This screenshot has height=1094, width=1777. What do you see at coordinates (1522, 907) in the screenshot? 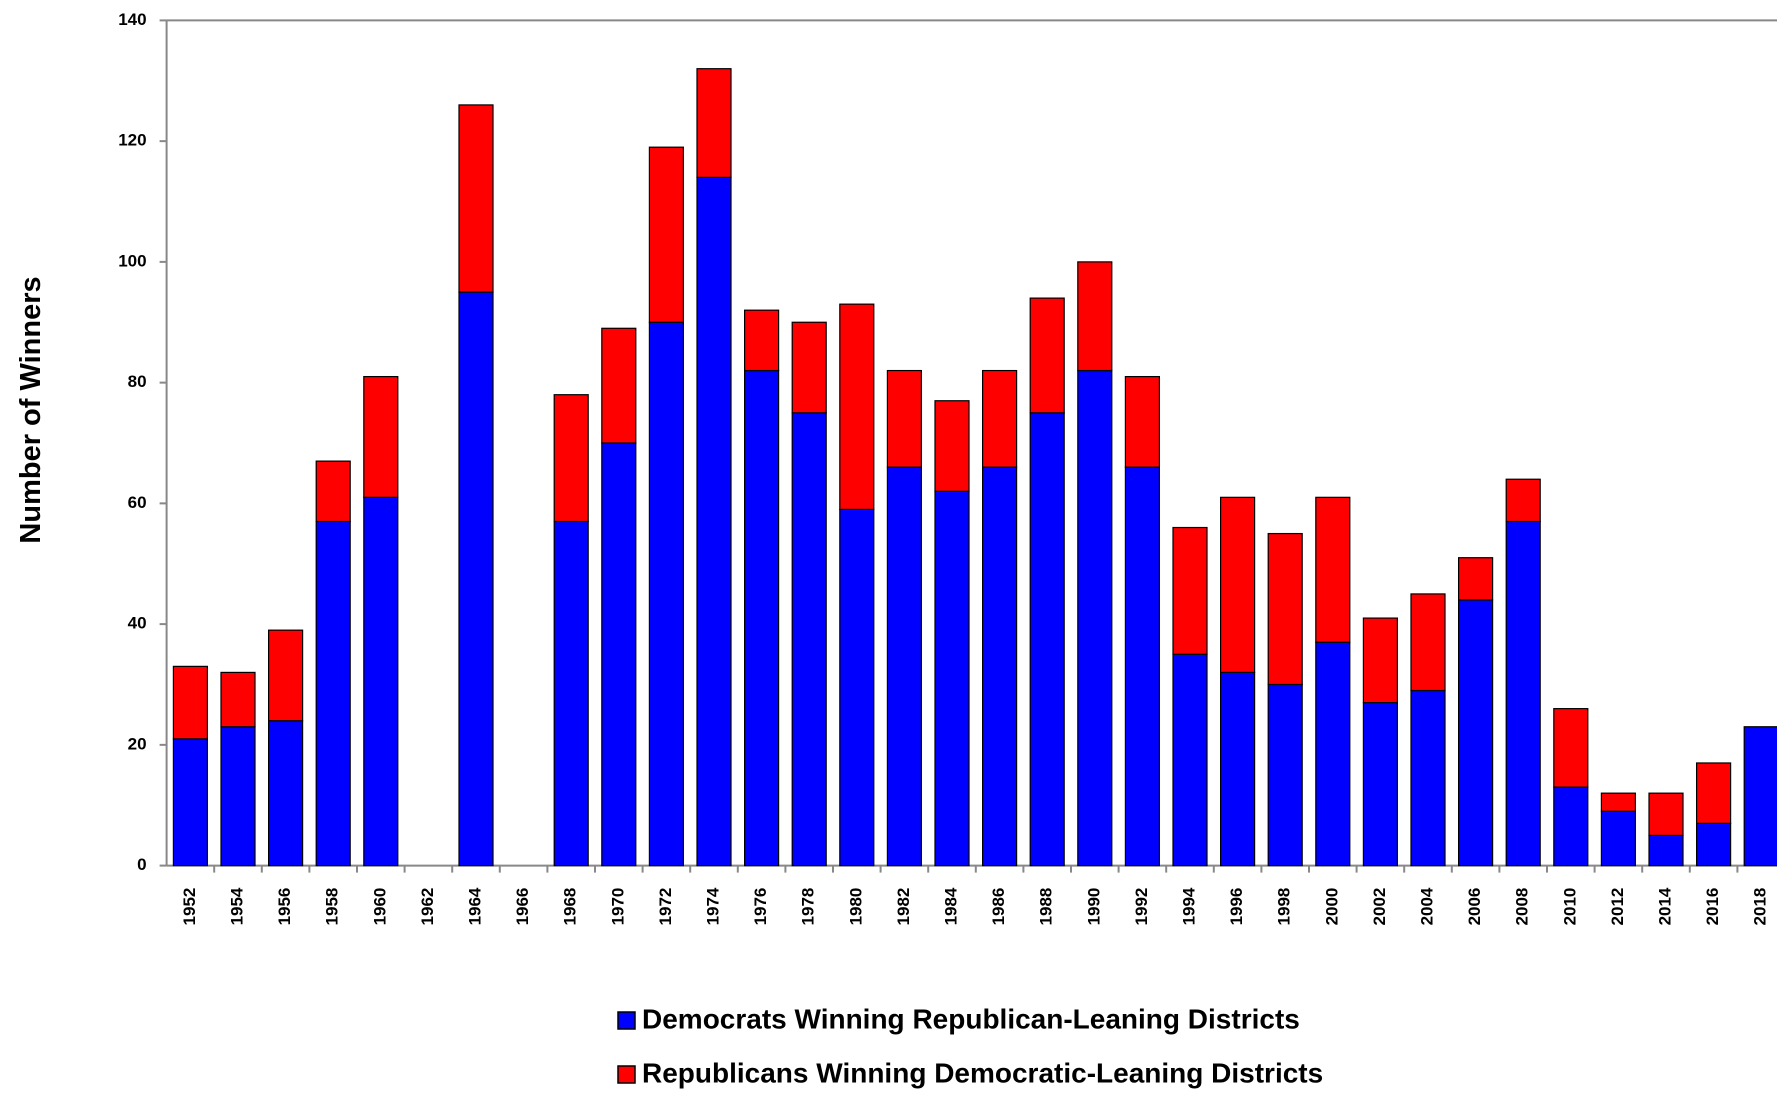
I see `x-tick-label: 2008` at bounding box center [1522, 907].